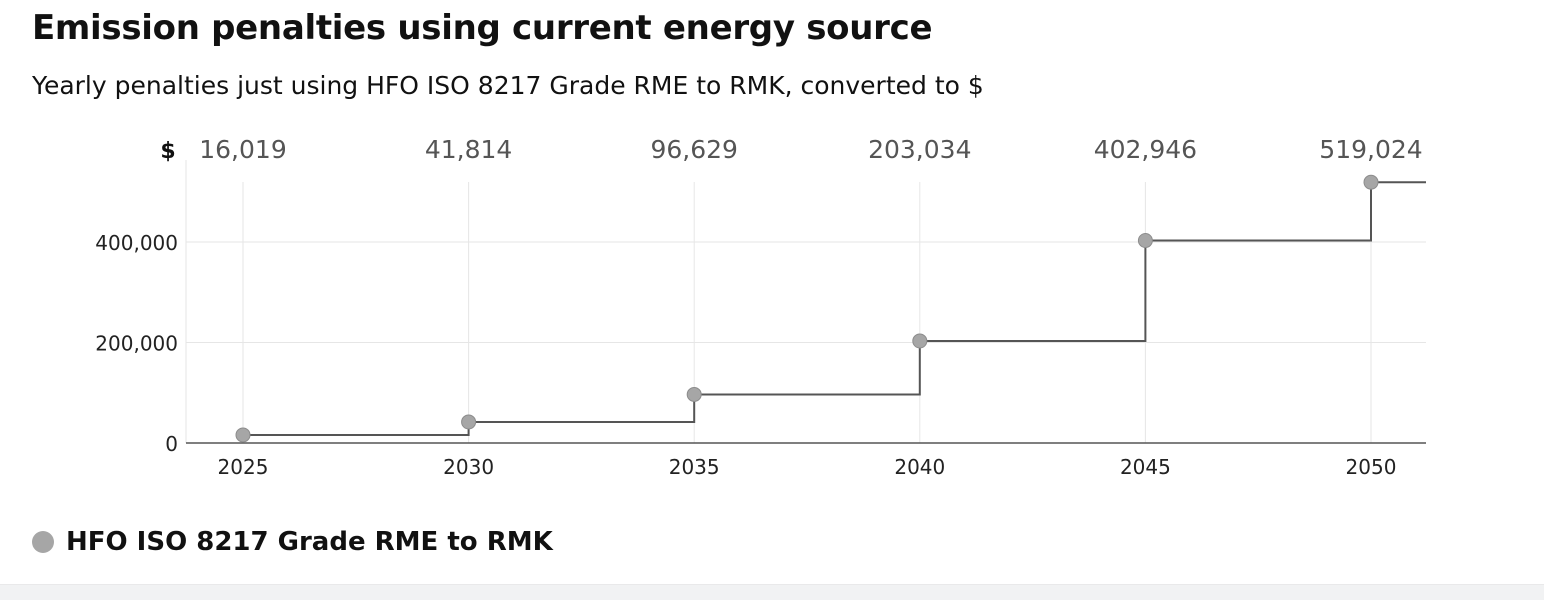 The image size is (1544, 600). I want to click on value-label: 41,814, so click(468, 149).